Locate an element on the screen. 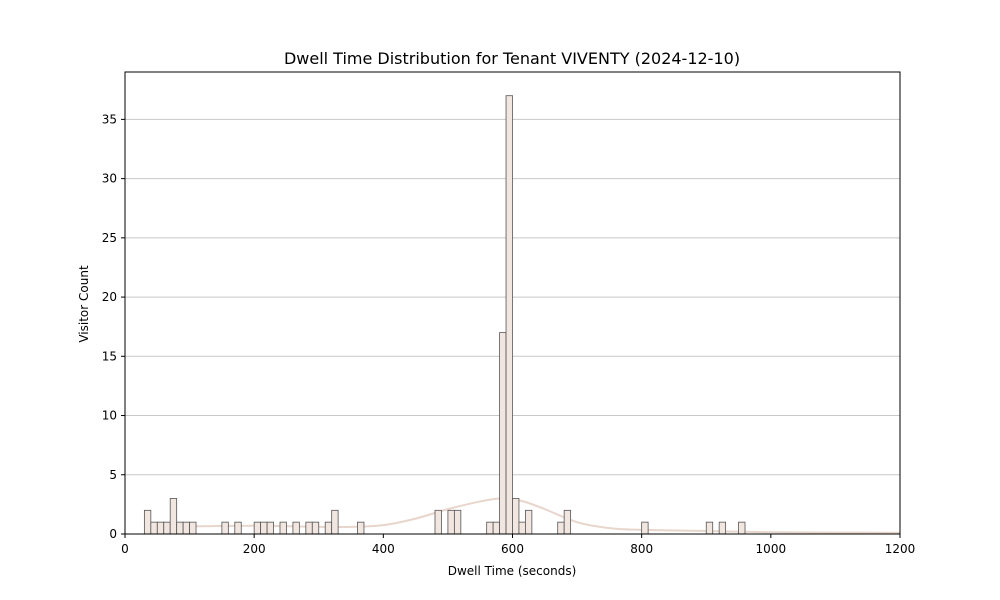 The height and width of the screenshot is (600, 1000). x-tick-label: 200 is located at coordinates (254, 549).